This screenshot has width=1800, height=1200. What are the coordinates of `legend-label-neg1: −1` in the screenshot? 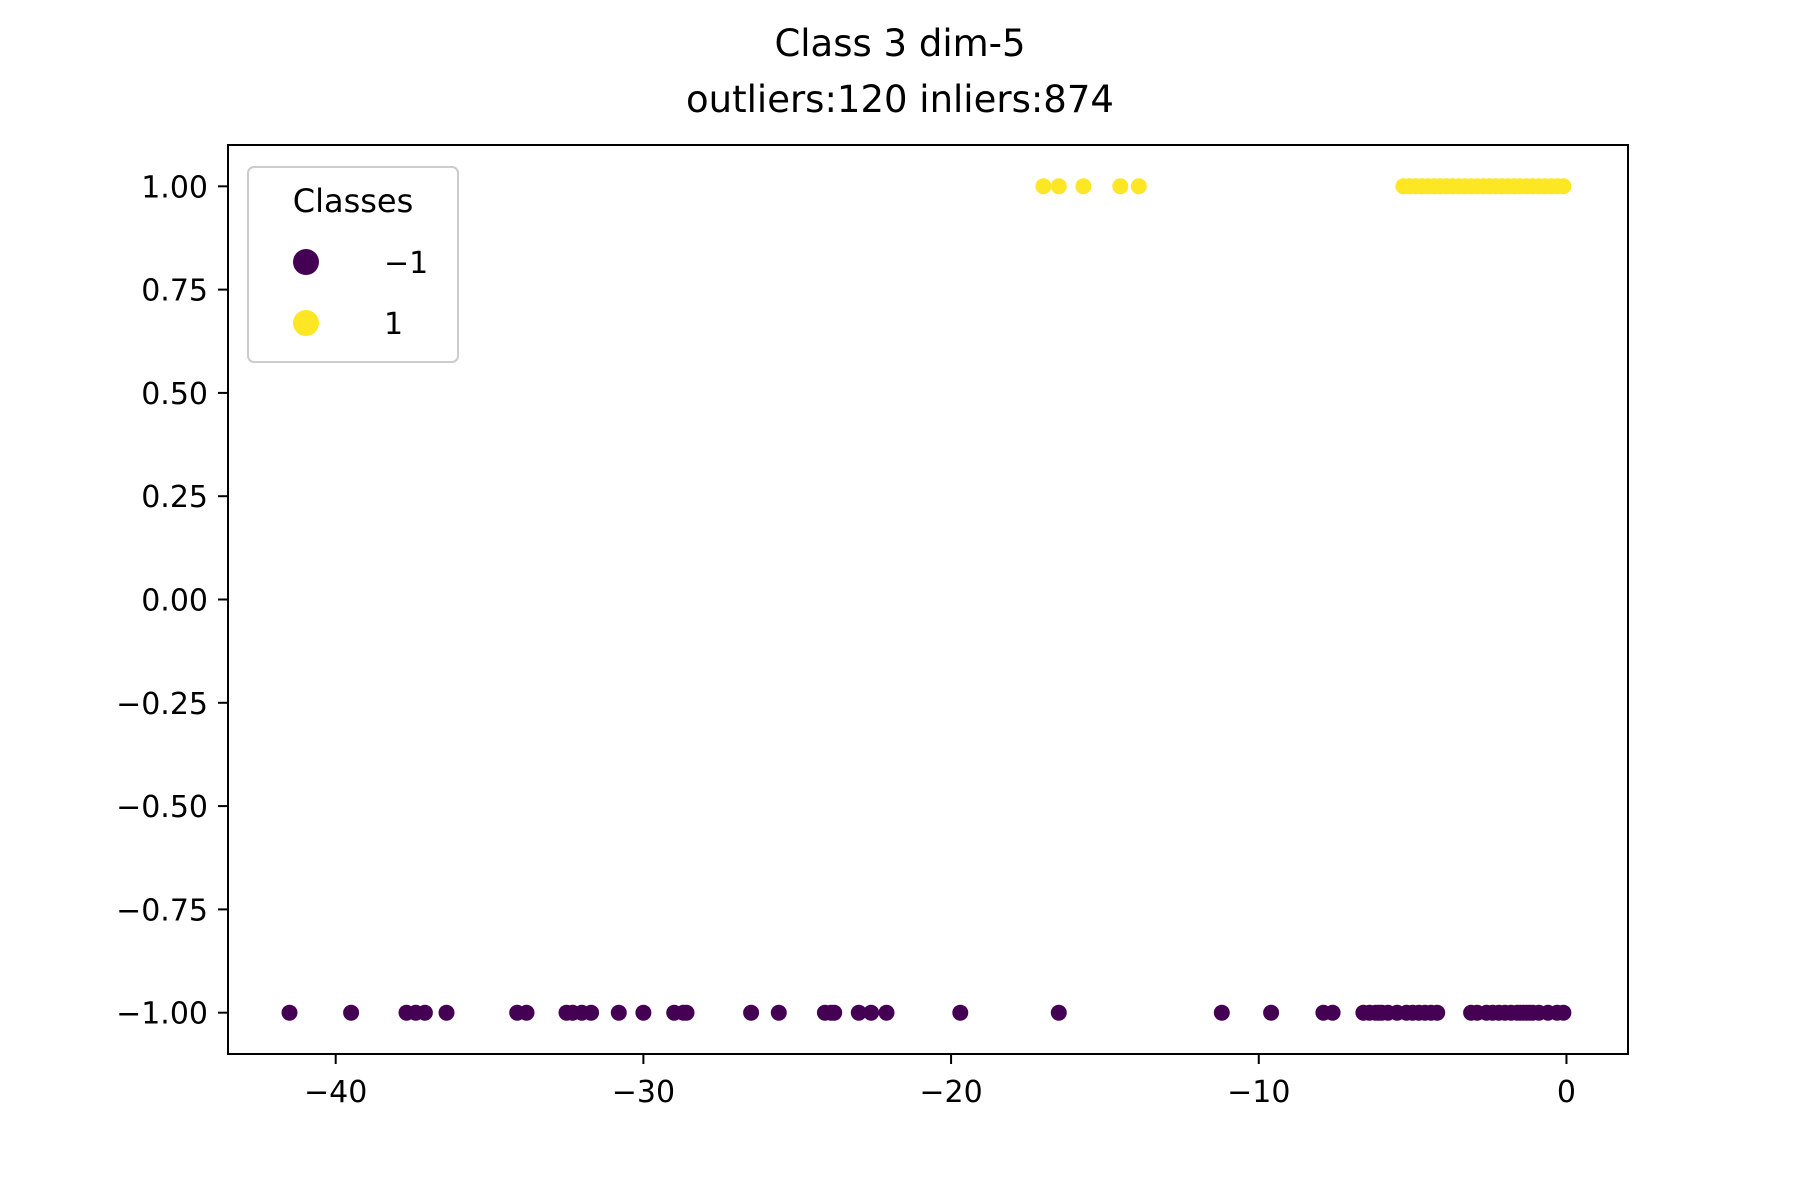 It's located at (406, 263).